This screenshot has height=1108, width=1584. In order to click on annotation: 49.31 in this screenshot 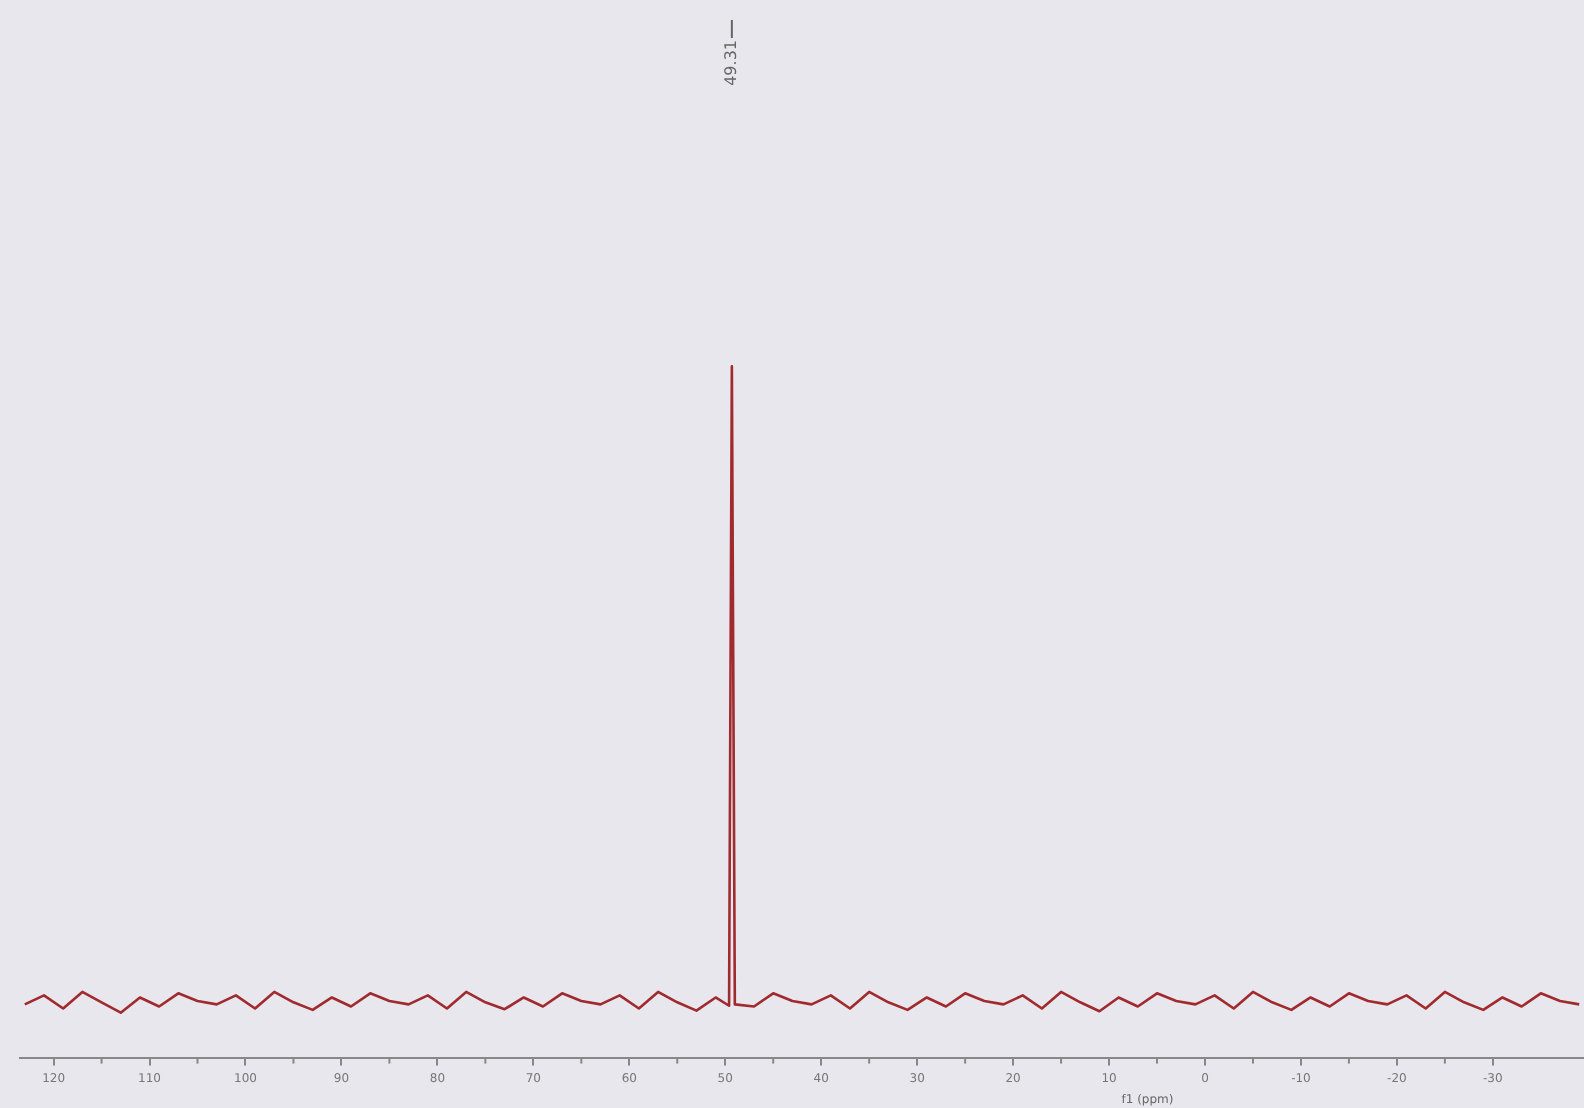, I will do `click(731, 63)`.